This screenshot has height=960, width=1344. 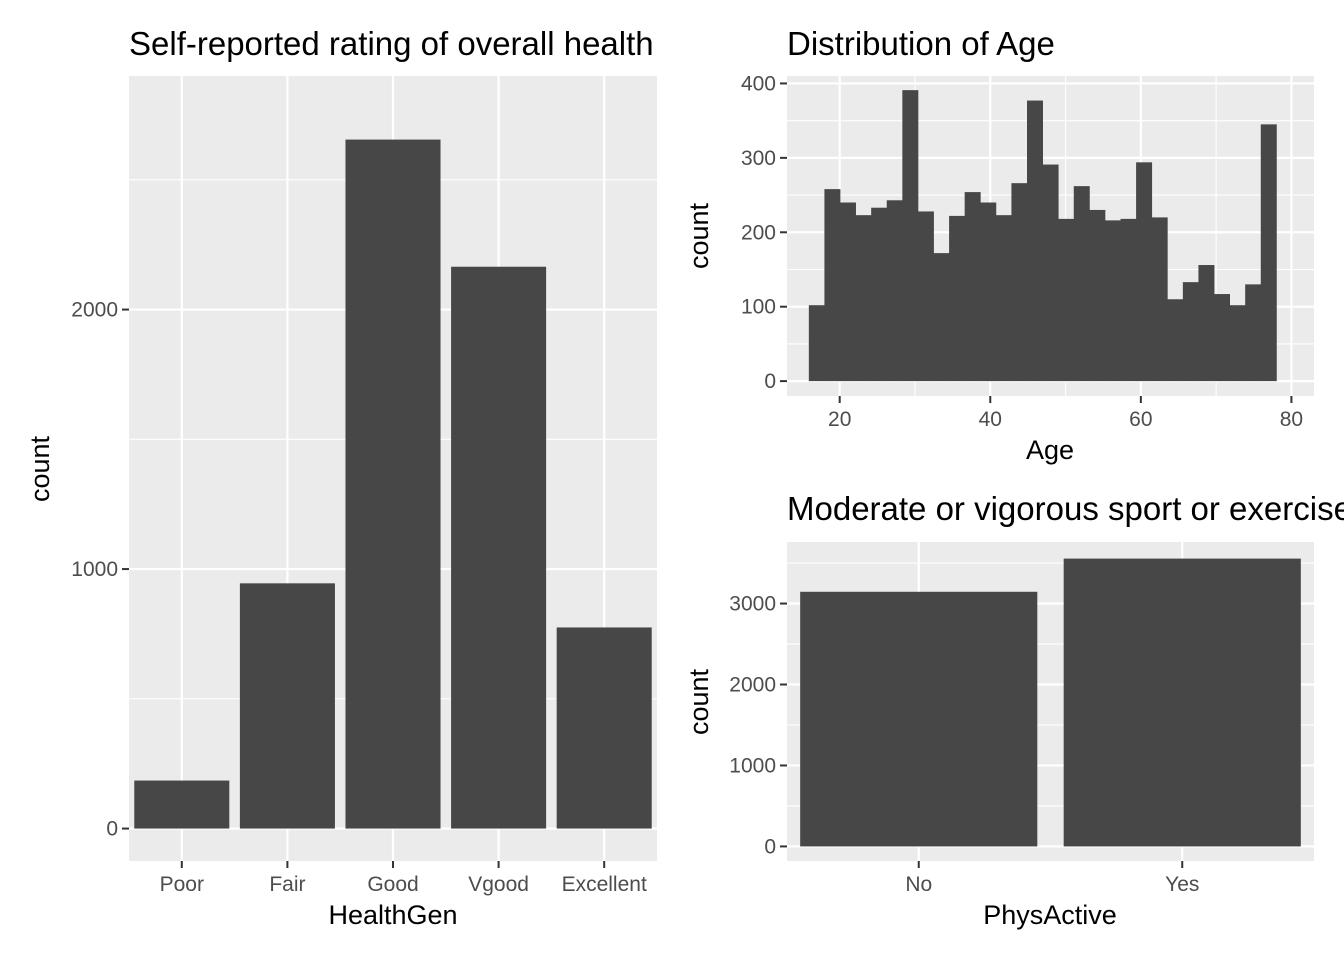 I want to click on healthgen-bar-excellent, so click(x=604, y=728).